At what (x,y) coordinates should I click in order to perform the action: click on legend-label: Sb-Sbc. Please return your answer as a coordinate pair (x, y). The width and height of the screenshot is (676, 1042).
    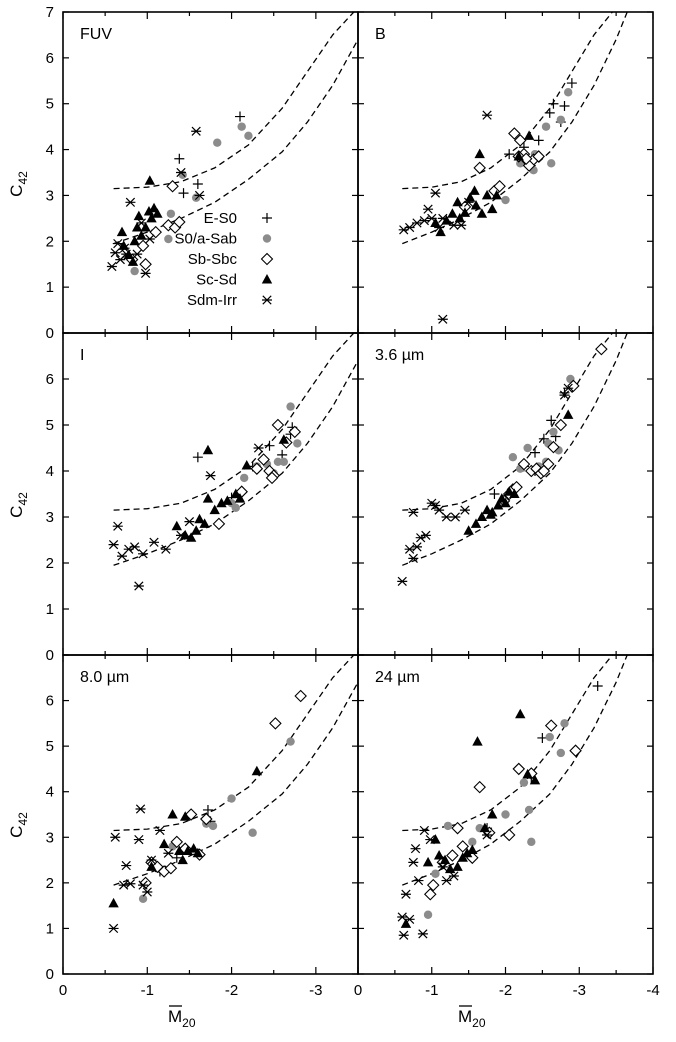
    Looking at the image, I should click on (213, 259).